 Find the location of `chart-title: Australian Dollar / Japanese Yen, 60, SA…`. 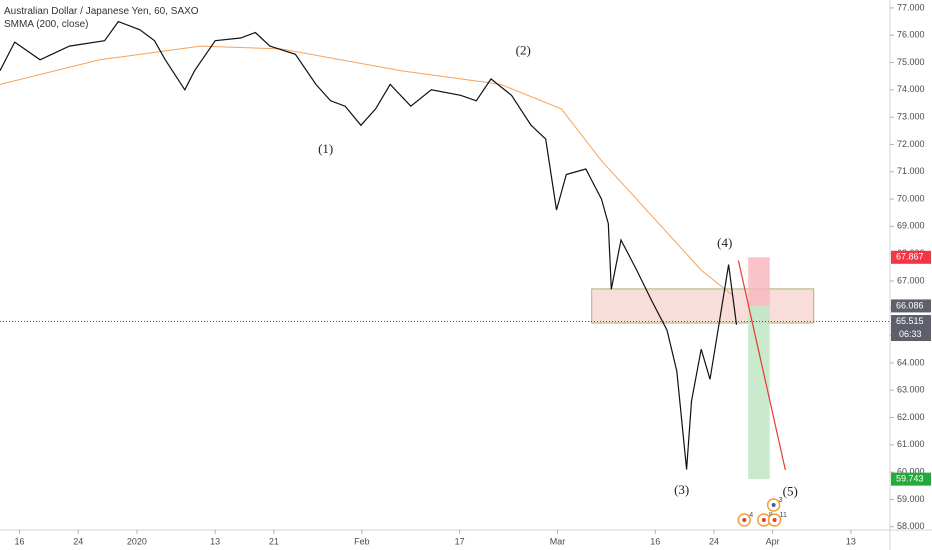

chart-title: Australian Dollar / Japanese Yen, 60, SA… is located at coordinates (101, 11).